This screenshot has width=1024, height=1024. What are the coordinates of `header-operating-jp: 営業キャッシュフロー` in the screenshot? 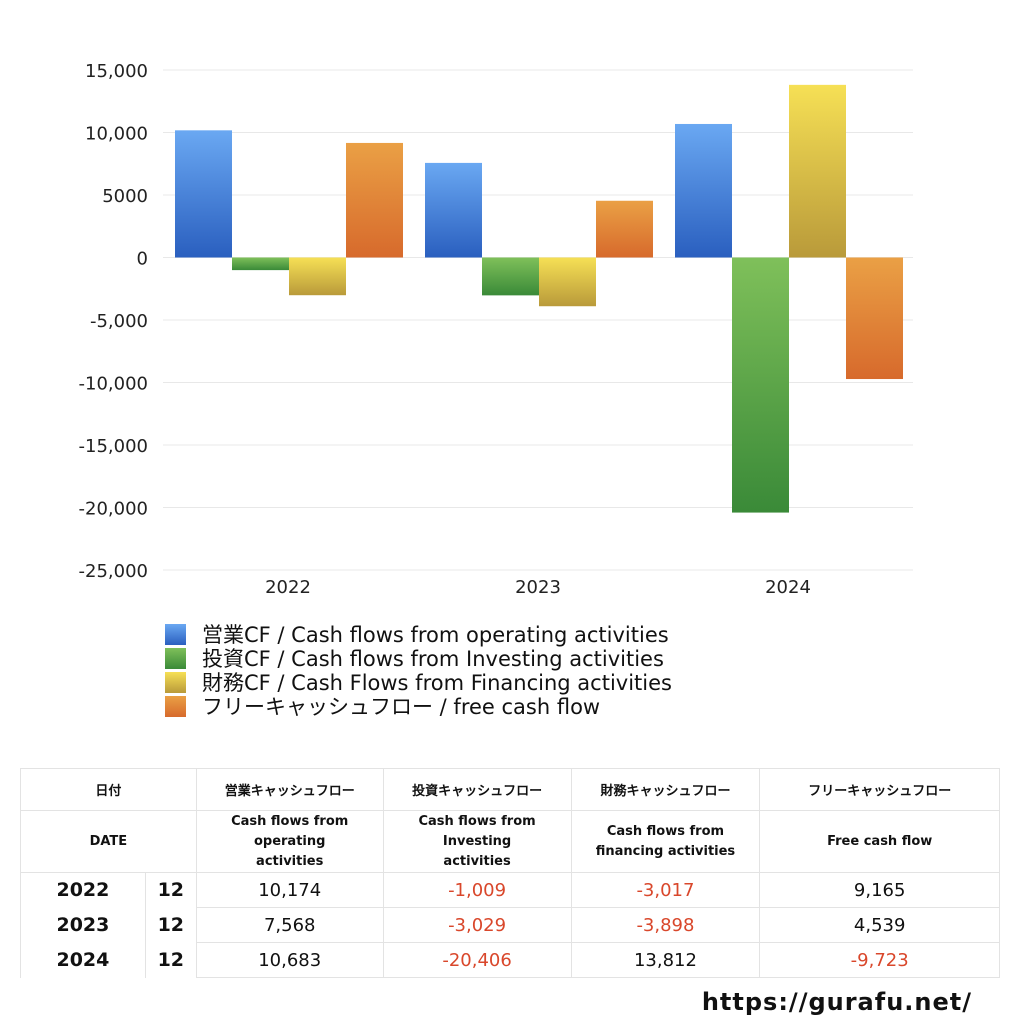 It's located at (289, 789).